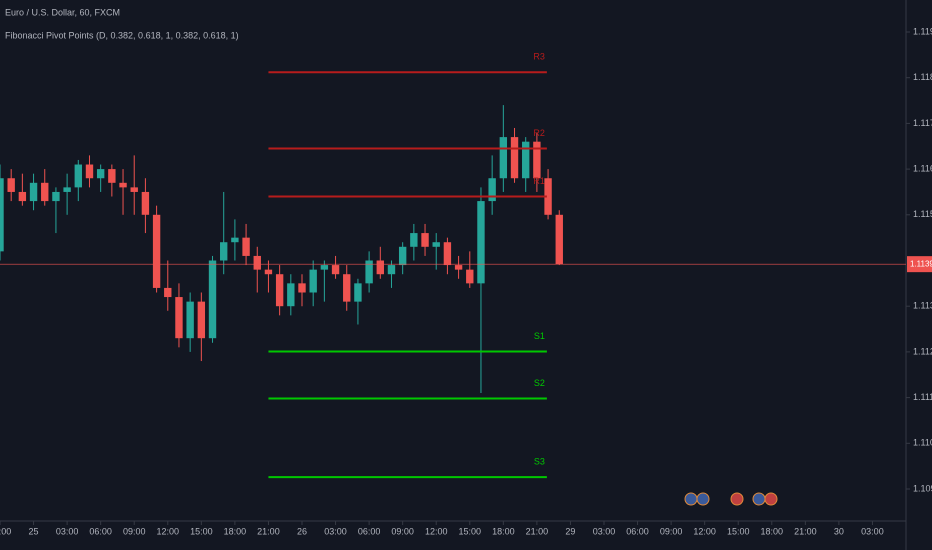 The image size is (932, 550). I want to click on last-price-badge, so click(919, 264).